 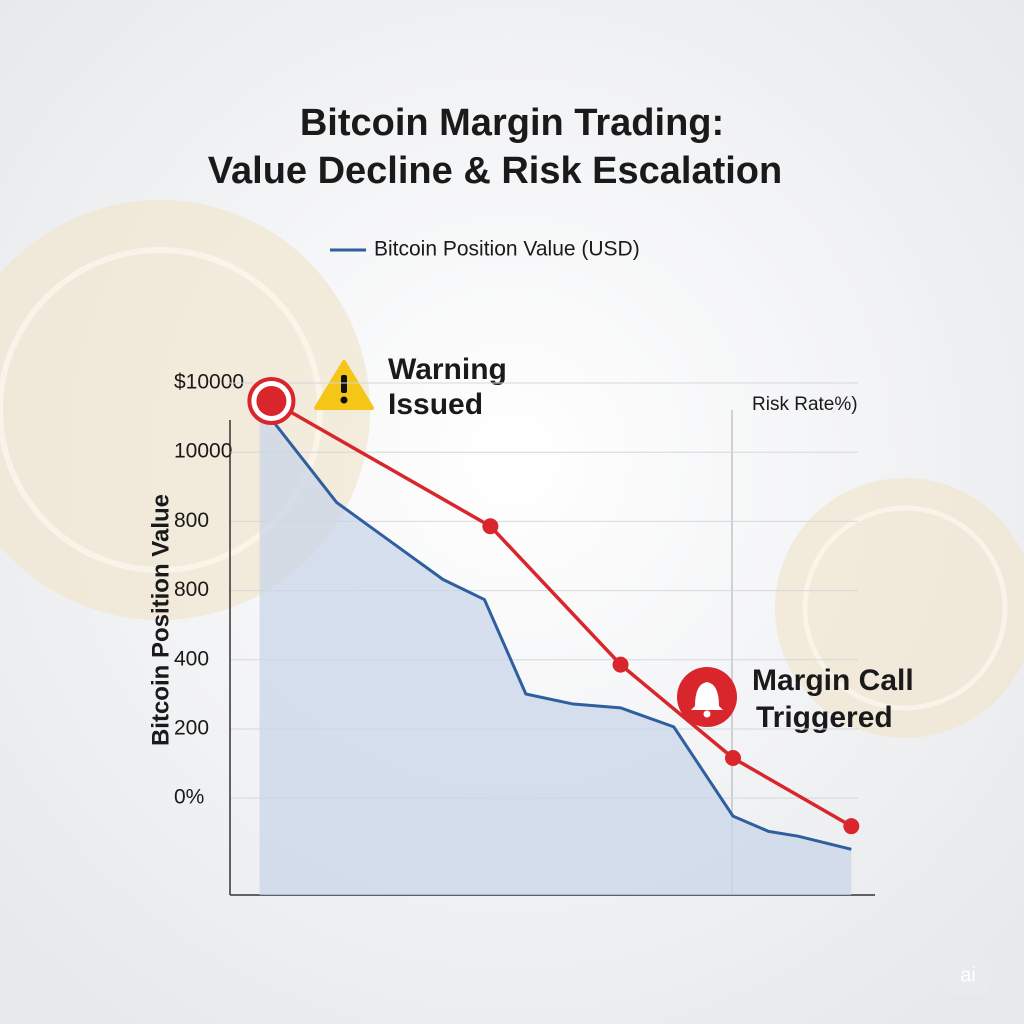 What do you see at coordinates (160, 620) in the screenshot?
I see `y-axis-label: Bitcoin Position Value` at bounding box center [160, 620].